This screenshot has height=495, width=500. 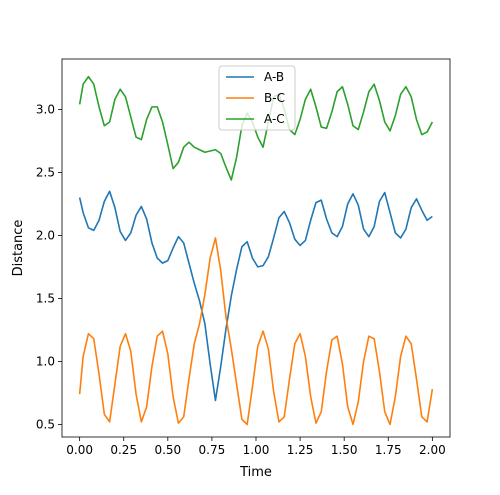 What do you see at coordinates (79, 450) in the screenshot?
I see `x-tick-label: 0.00` at bounding box center [79, 450].